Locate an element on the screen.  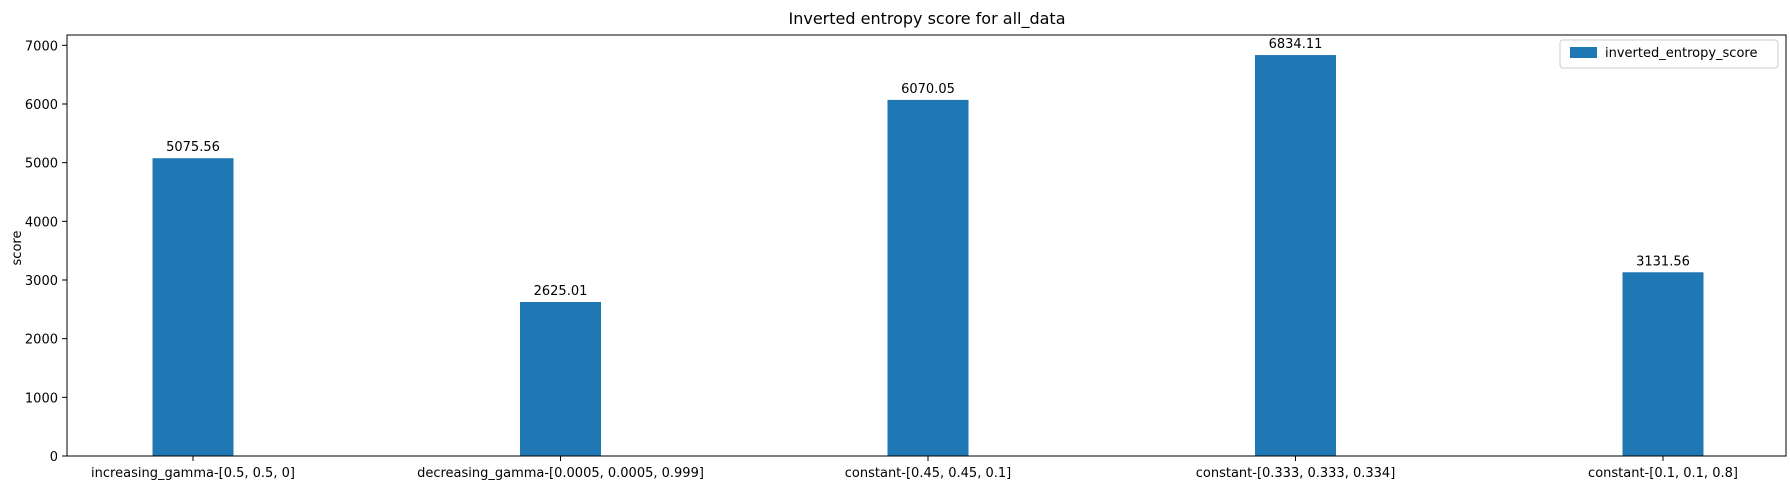
y-tick-label-4: 4000 is located at coordinates (41, 222).